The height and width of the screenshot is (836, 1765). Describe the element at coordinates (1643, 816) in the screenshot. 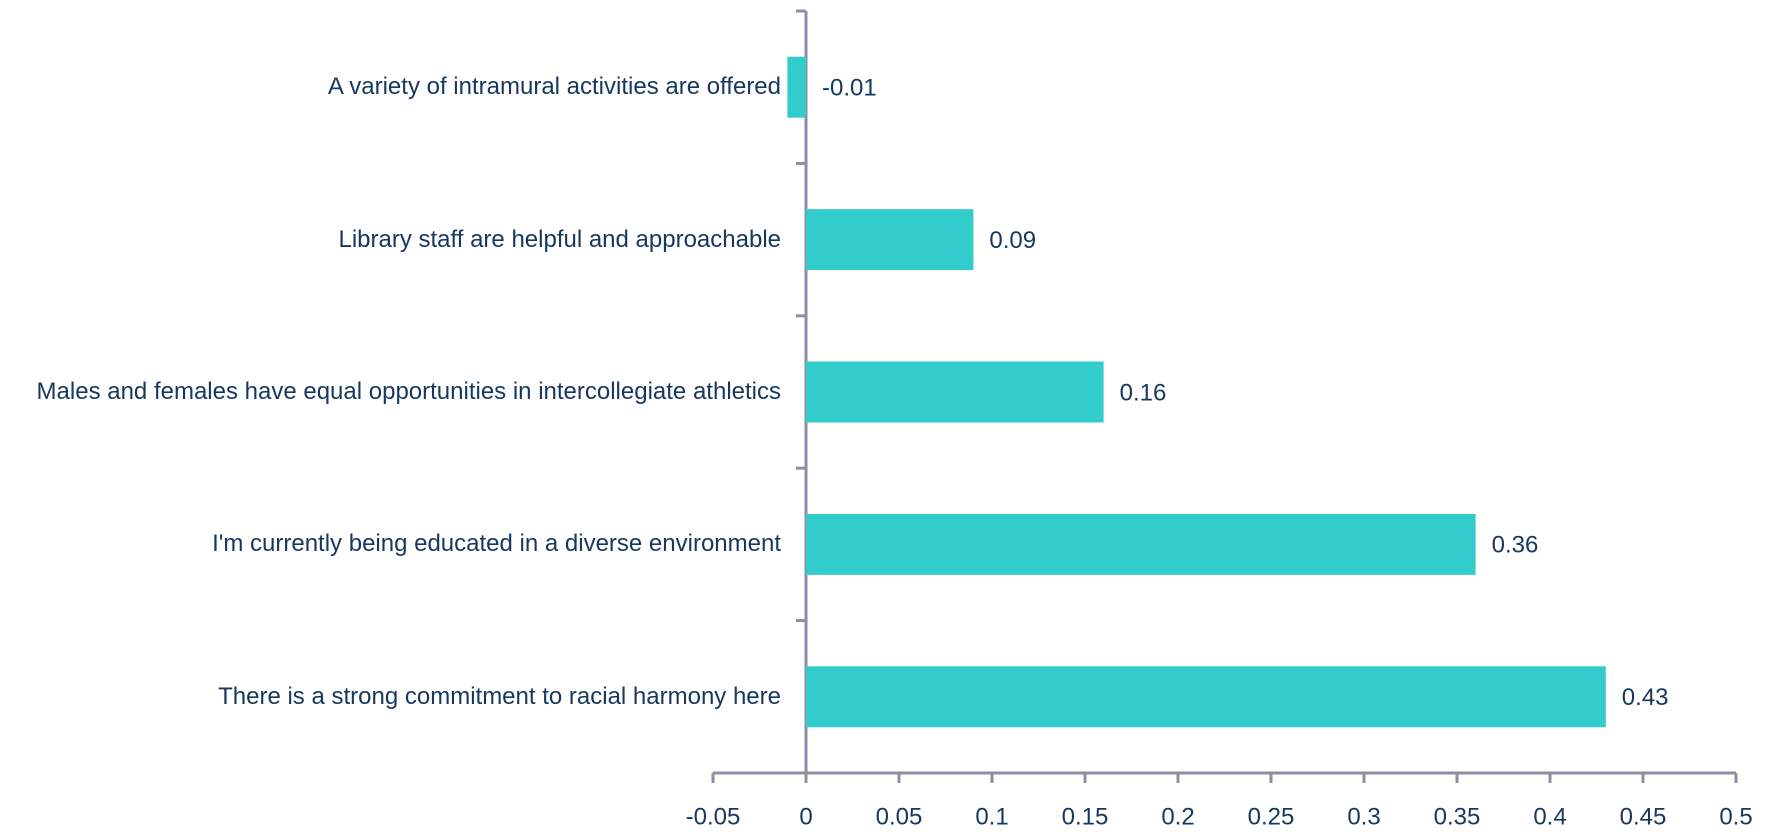

I see `x-tick-label: 0.45` at that location.